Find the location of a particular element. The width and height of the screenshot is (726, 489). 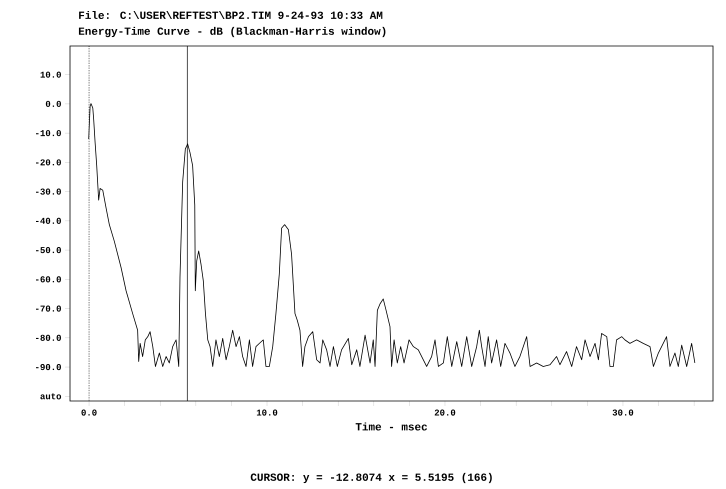

chart-subtitle: Energy-Time Curve - dB (Blackman-Harris window) is located at coordinates (232, 32).